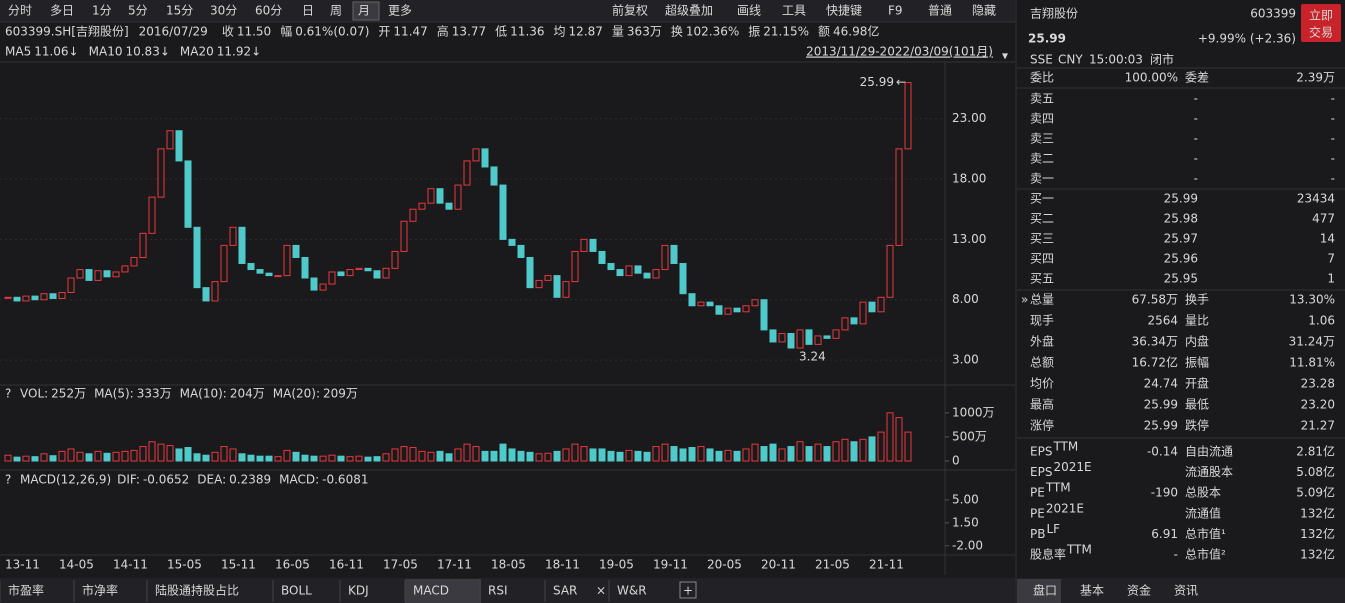 The height and width of the screenshot is (603, 1345). I want to click on collapse-arrow: », so click(1024, 300).